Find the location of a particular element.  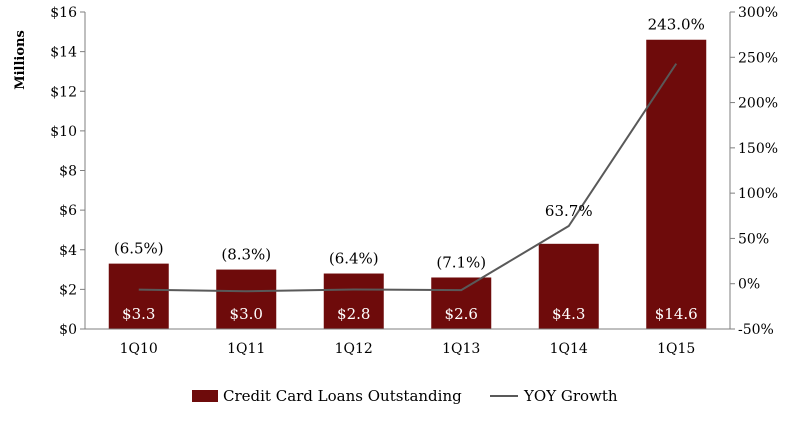

left-tick-label: $10 is located at coordinates (63, 132).